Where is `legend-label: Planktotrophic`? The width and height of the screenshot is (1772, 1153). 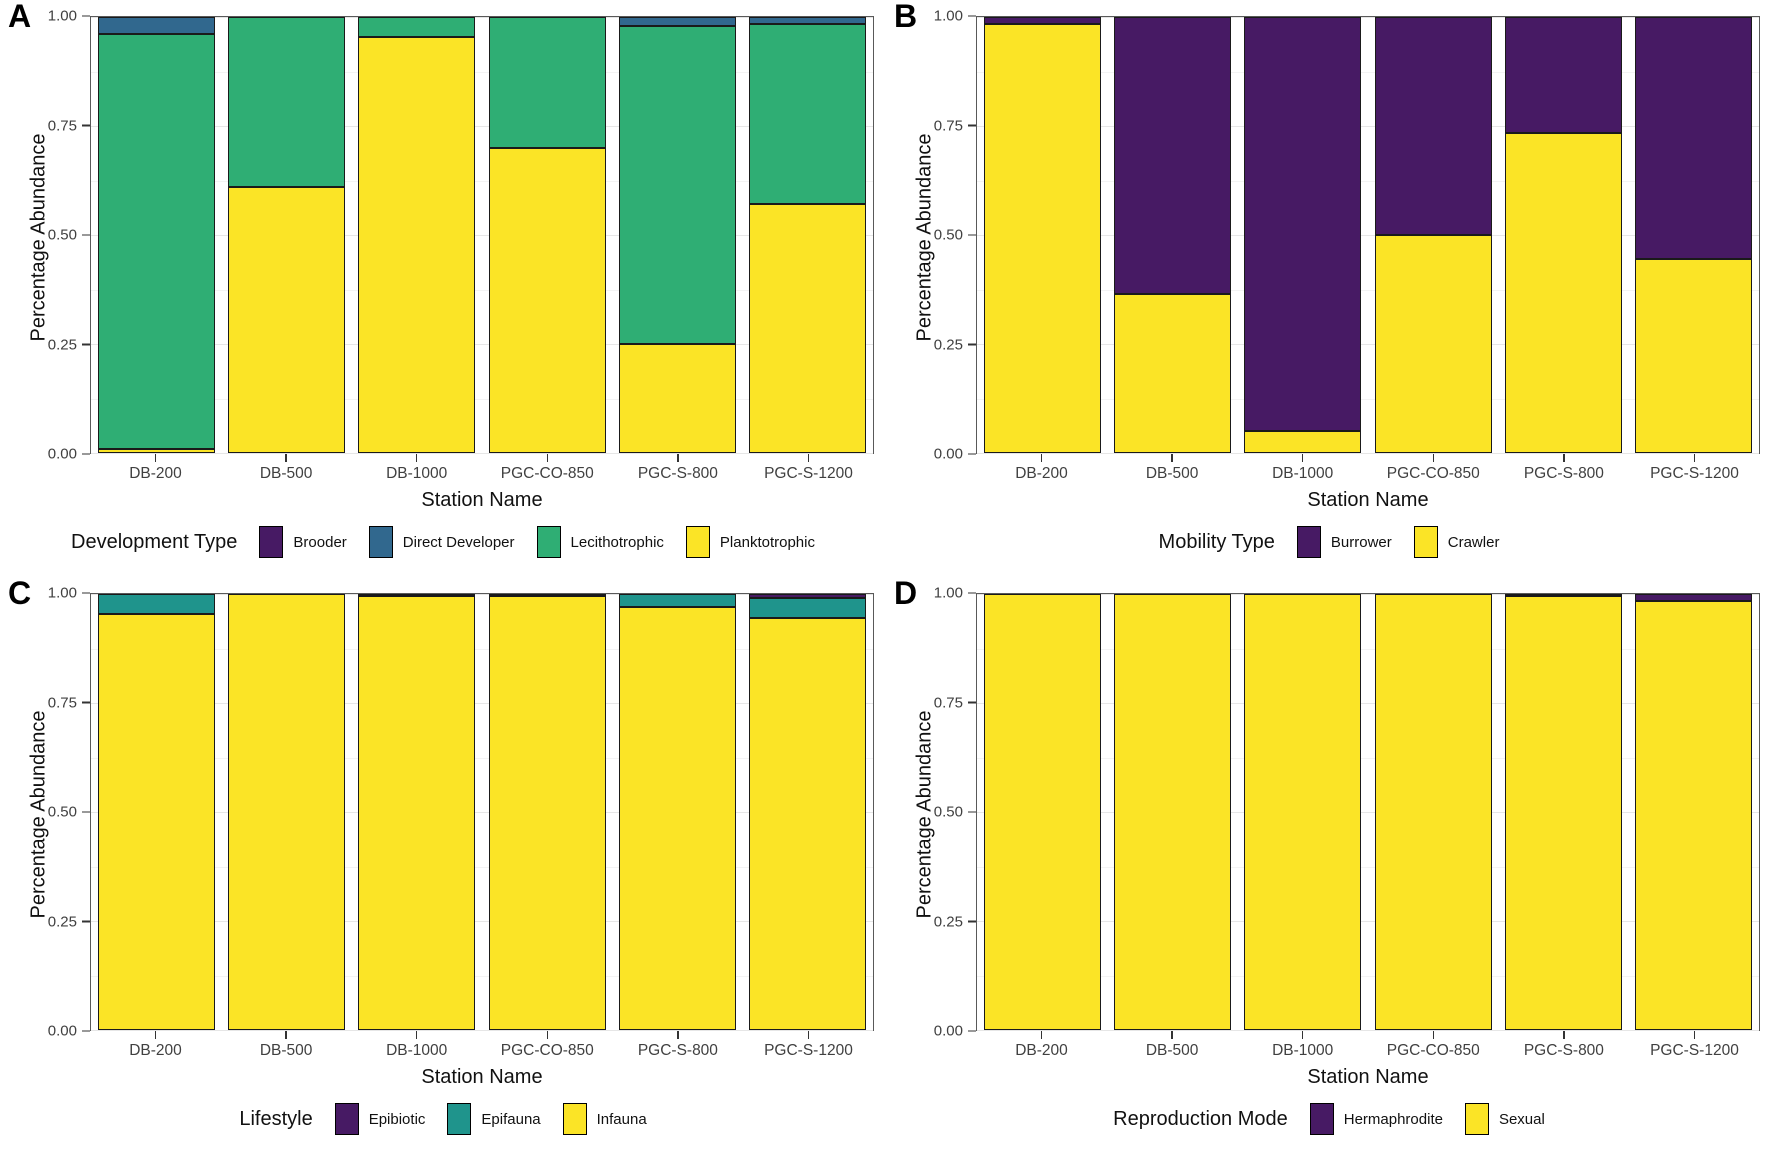 legend-label: Planktotrophic is located at coordinates (767, 542).